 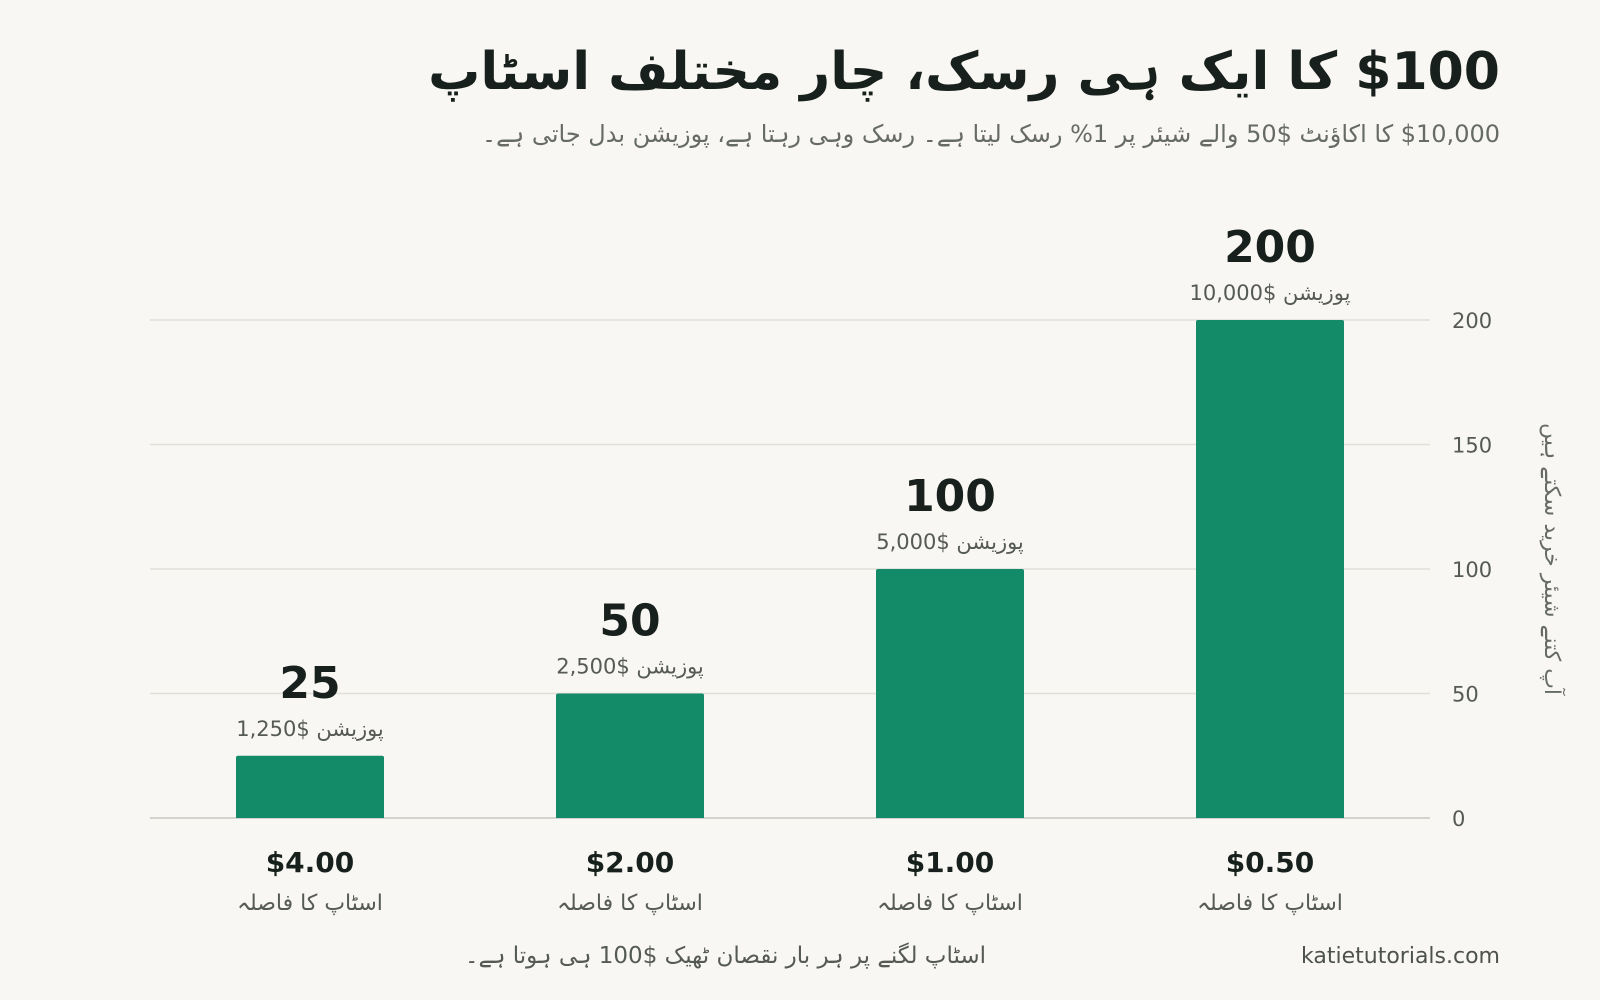 I want to click on y-tick-label: 0, so click(x=1458, y=819).